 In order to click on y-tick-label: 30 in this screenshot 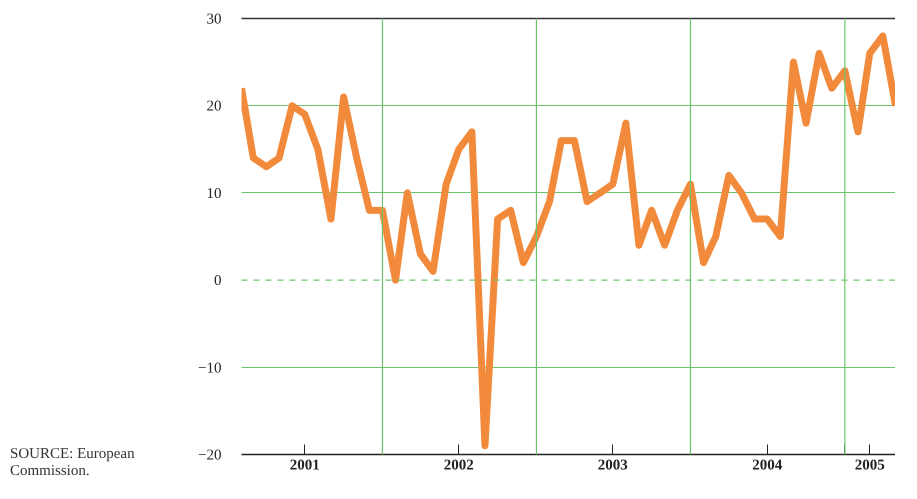, I will do `click(214, 20)`.